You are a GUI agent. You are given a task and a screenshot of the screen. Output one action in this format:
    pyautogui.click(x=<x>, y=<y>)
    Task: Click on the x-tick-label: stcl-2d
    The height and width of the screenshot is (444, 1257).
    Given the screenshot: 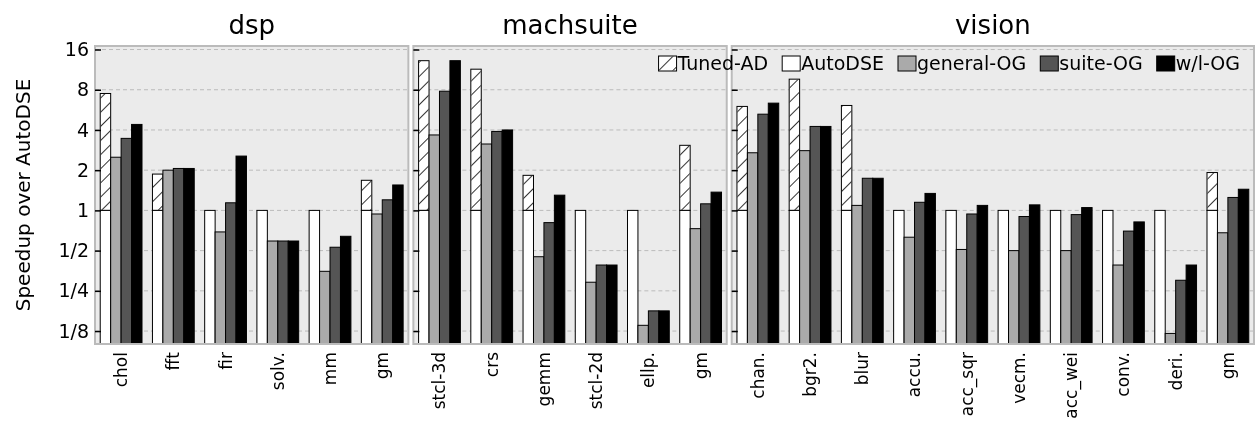 What is the action you would take?
    pyautogui.click(x=596, y=381)
    